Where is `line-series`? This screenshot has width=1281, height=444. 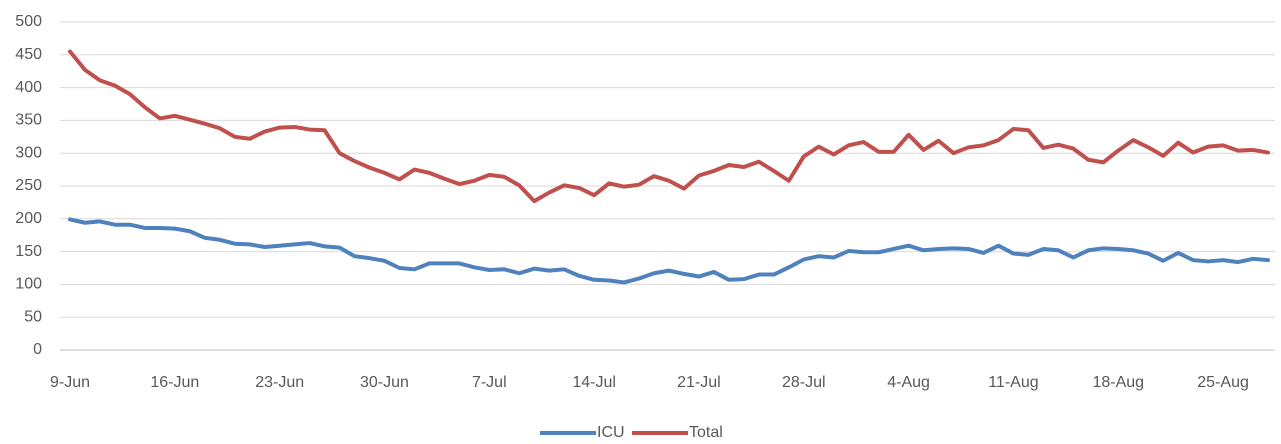 line-series is located at coordinates (669, 251).